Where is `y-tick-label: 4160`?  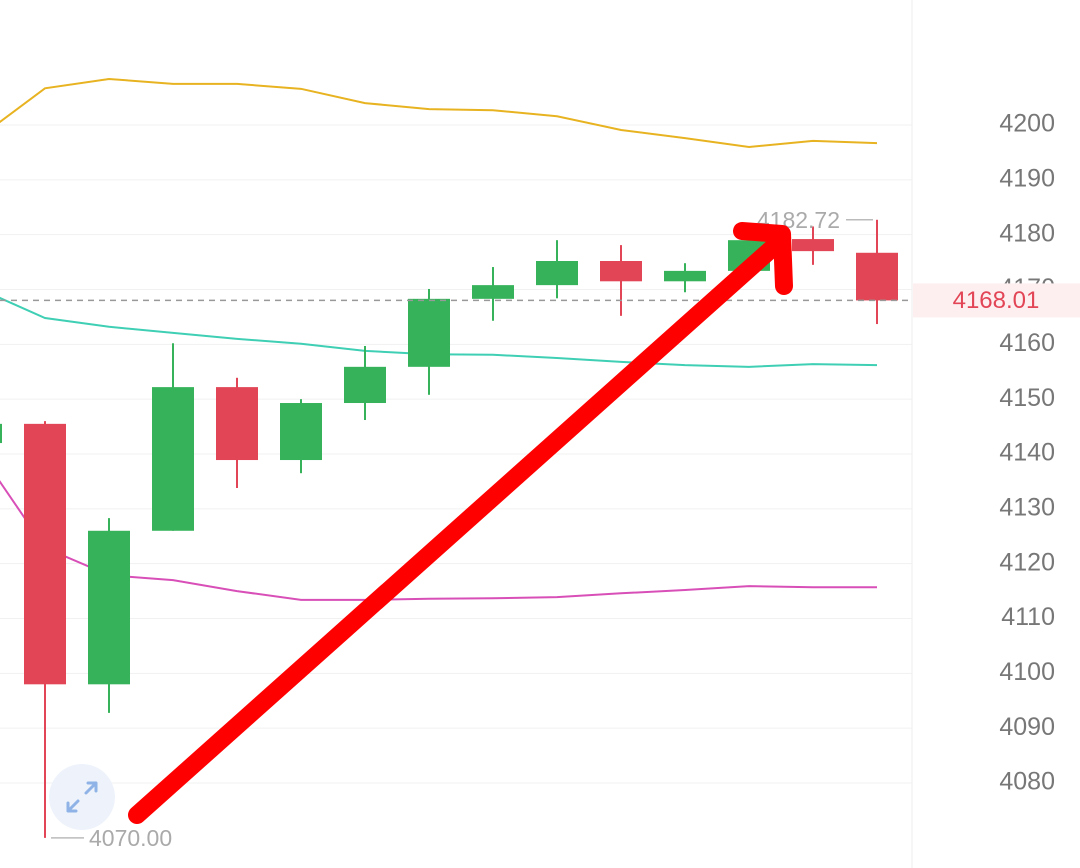 y-tick-label: 4160 is located at coordinates (1027, 343).